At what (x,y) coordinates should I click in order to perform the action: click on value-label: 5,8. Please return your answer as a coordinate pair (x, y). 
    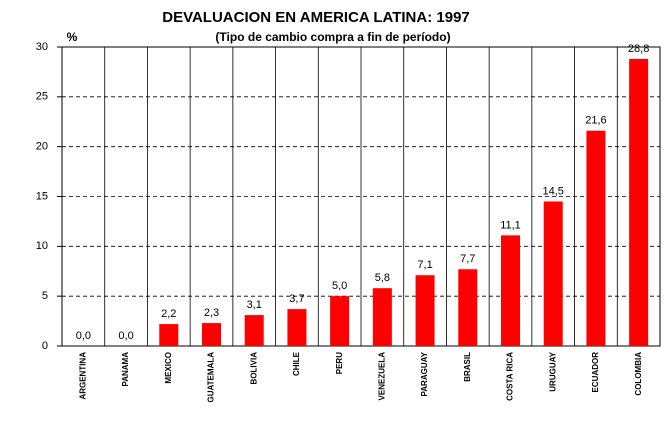
    Looking at the image, I should click on (382, 278).